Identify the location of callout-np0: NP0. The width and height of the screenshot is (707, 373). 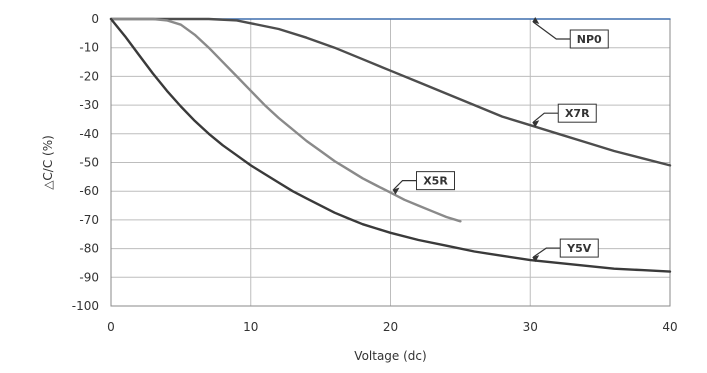
(570, 33).